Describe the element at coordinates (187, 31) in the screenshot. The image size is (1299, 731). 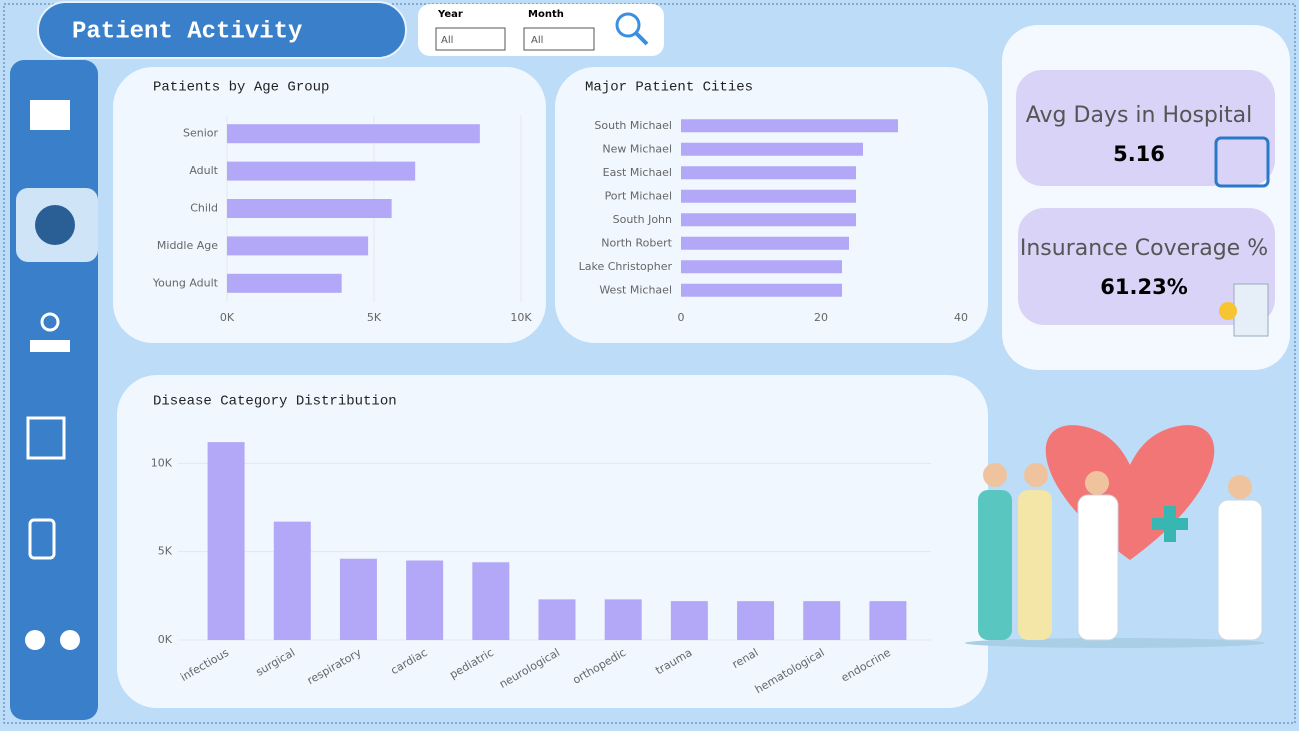
I see `header-title: Patient Activity` at that location.